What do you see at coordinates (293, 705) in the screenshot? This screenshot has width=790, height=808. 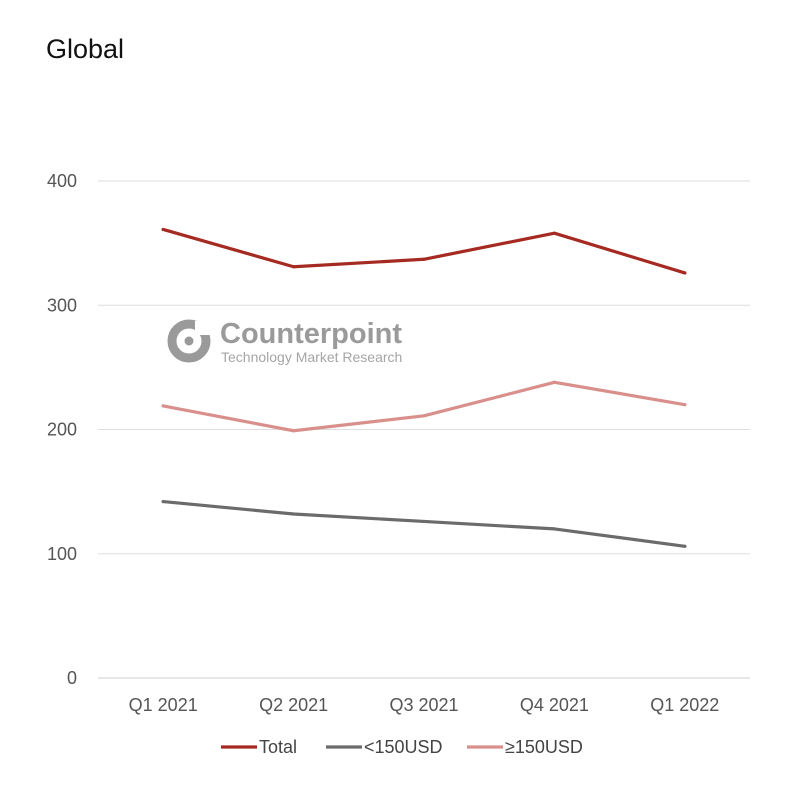 I see `x-tick-label-2: Q2 2021` at bounding box center [293, 705].